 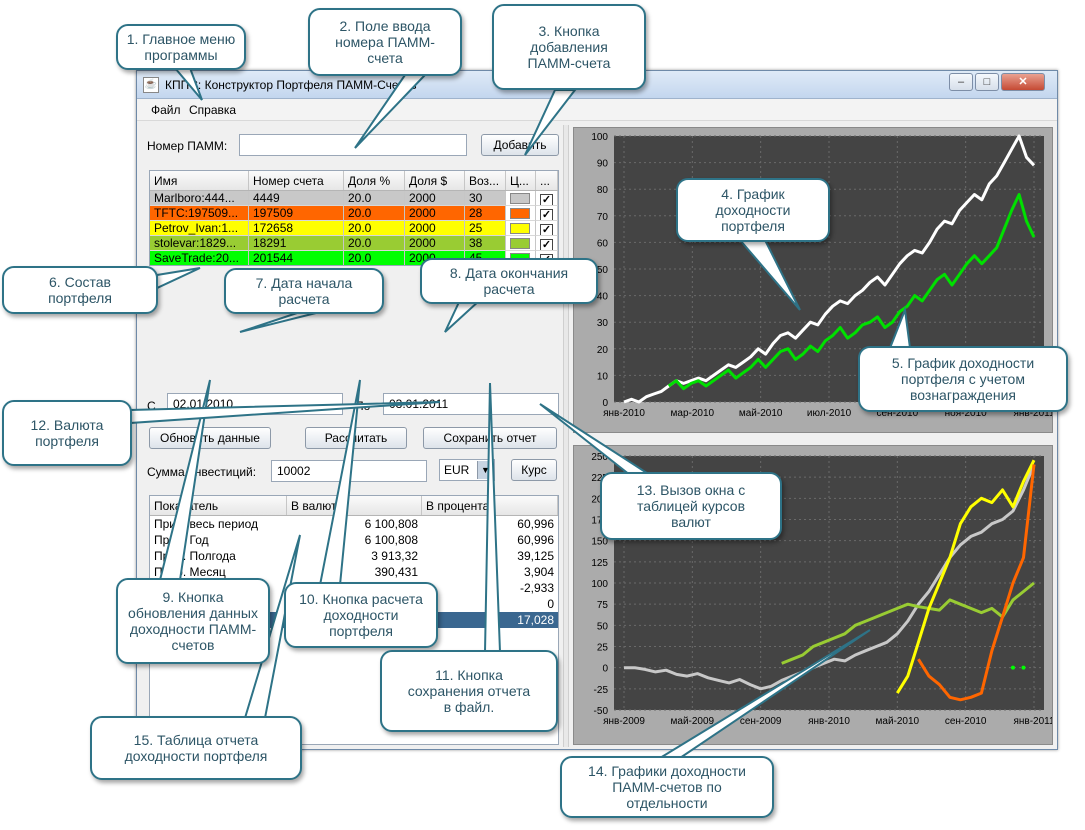 I want to click on x-tick-label: янв-2010, so click(x=624, y=413).